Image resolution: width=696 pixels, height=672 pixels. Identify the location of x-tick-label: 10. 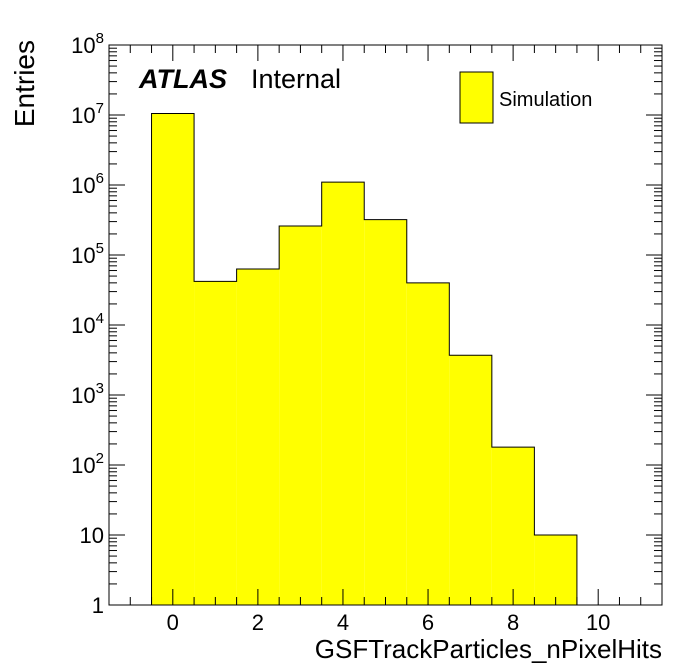
(598, 622).